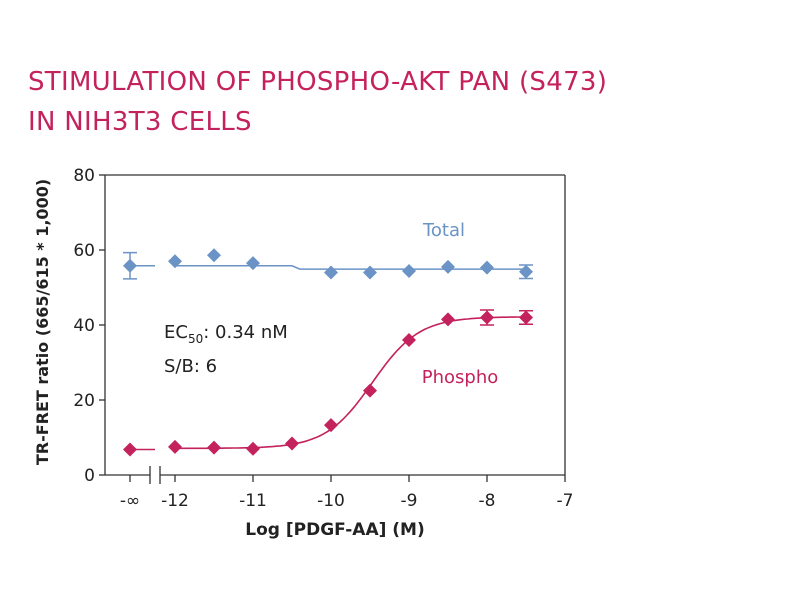  I want to click on ec50-subscript: 50, so click(195, 339).